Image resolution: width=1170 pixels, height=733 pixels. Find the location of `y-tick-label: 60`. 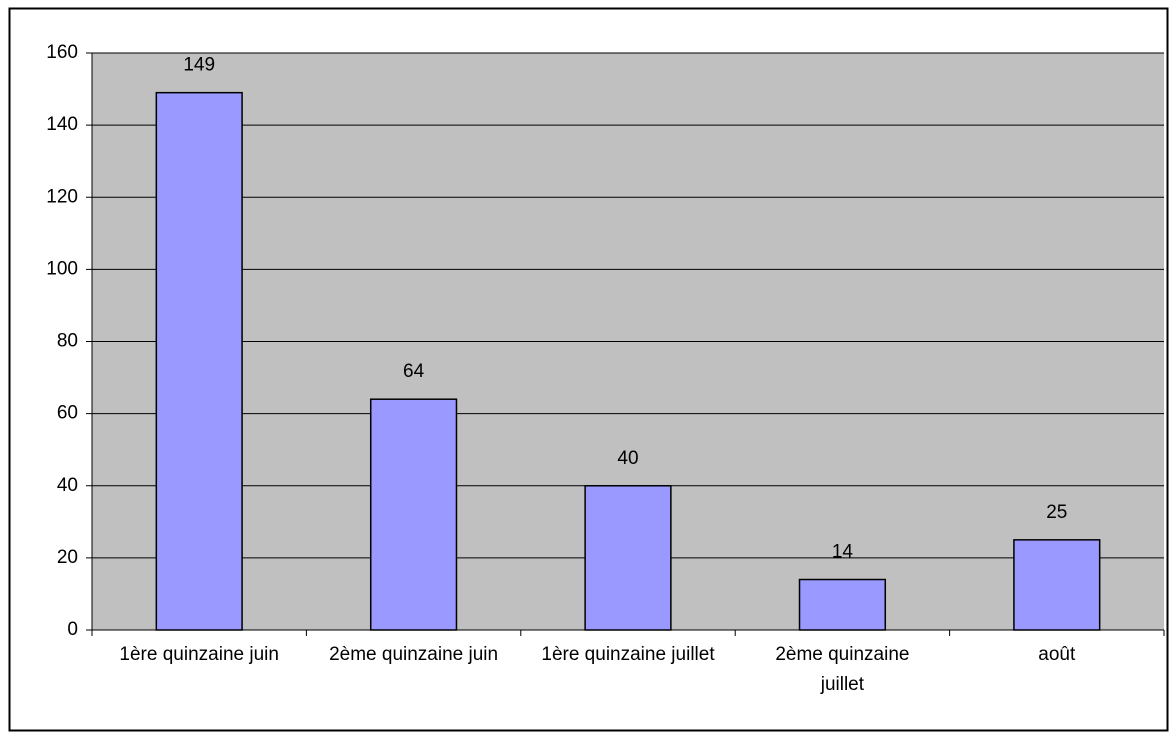

y-tick-label: 60 is located at coordinates (67, 413).